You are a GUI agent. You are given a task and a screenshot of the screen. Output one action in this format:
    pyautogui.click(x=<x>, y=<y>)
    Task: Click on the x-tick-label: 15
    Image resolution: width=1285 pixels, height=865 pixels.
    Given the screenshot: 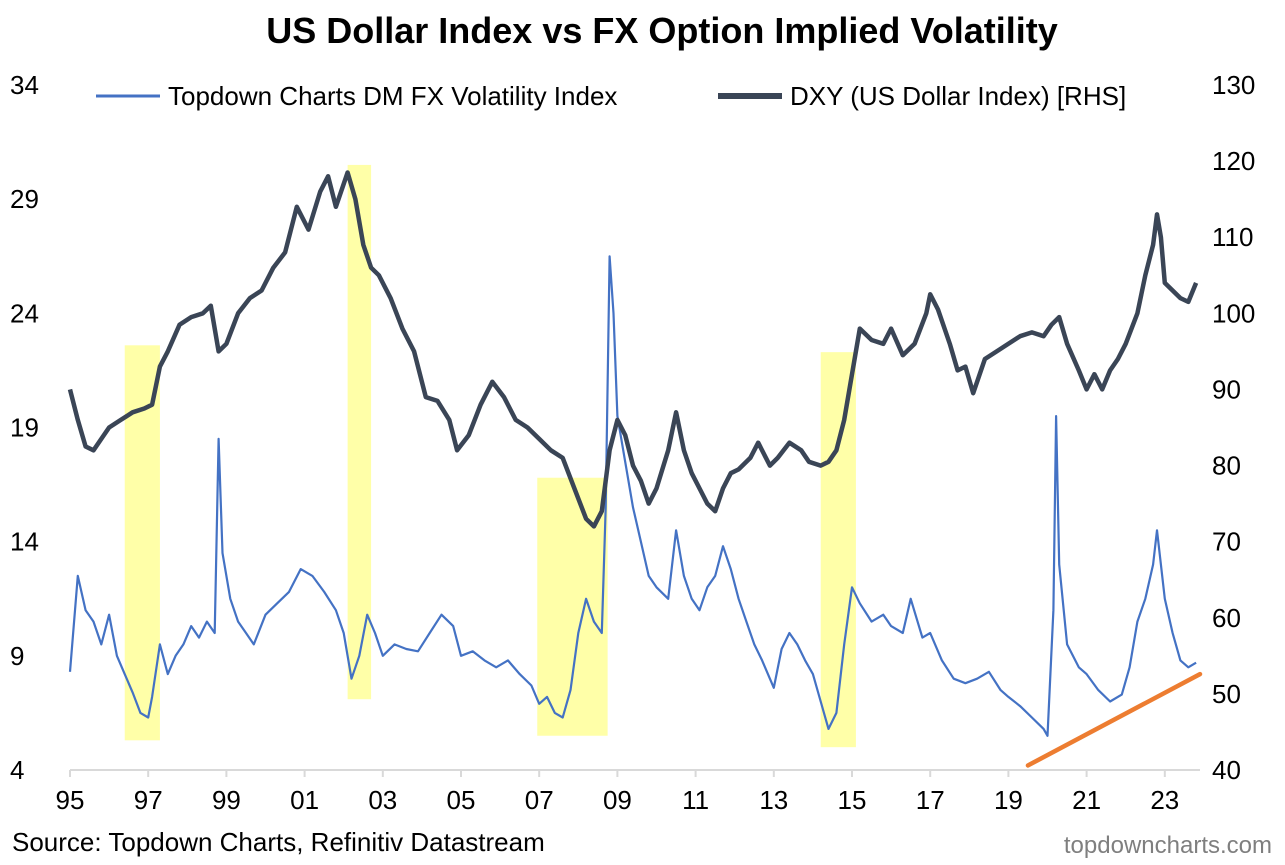 What is the action you would take?
    pyautogui.click(x=852, y=800)
    